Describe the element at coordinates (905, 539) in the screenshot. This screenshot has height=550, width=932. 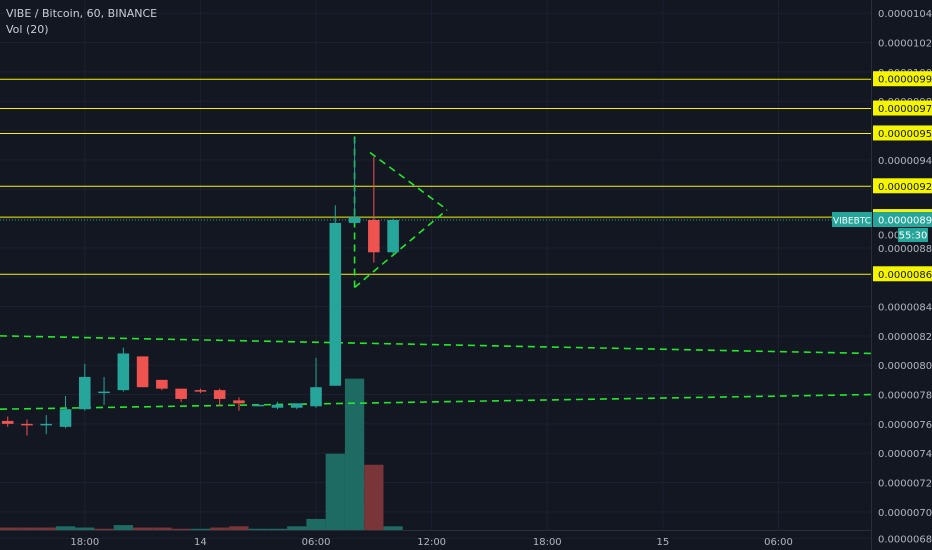
I see `price-axis-label: 0.00000682` at that location.